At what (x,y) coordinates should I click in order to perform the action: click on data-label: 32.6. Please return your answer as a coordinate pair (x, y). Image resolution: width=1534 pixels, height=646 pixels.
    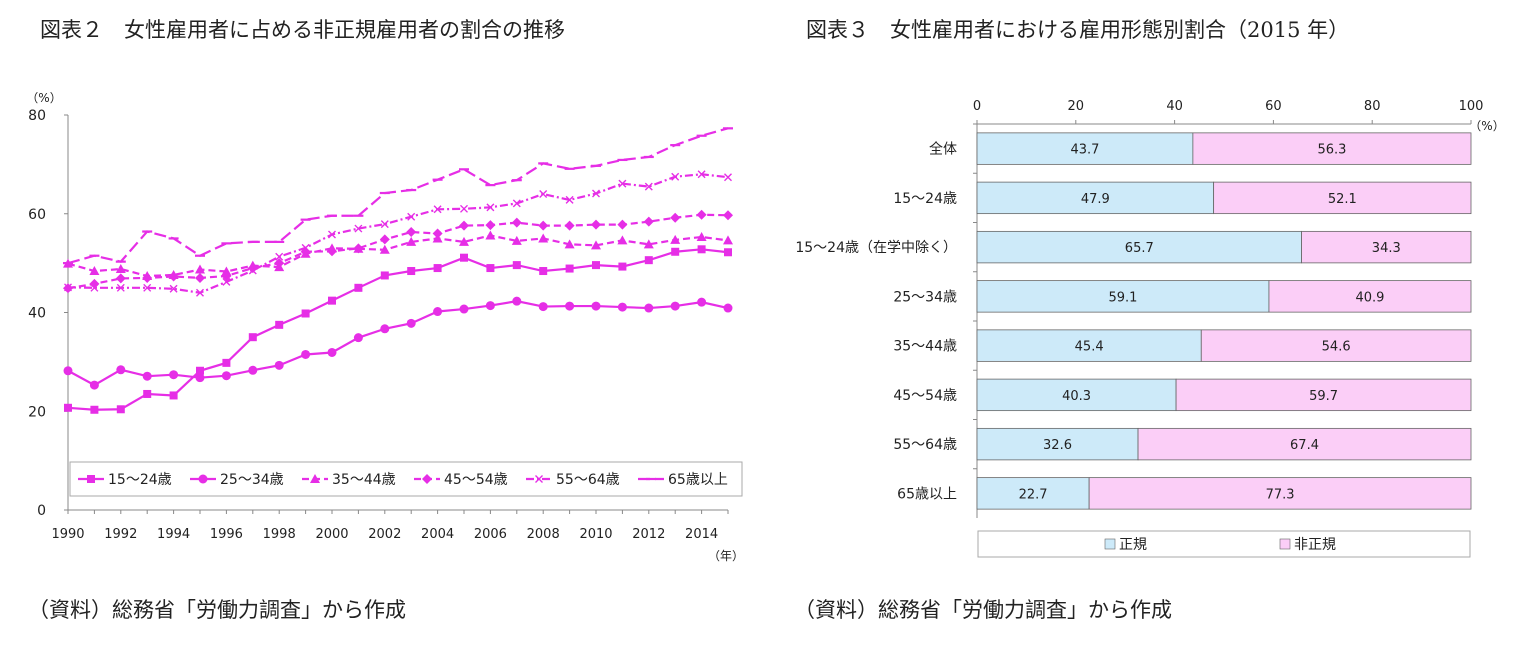
    Looking at the image, I should click on (1057, 445).